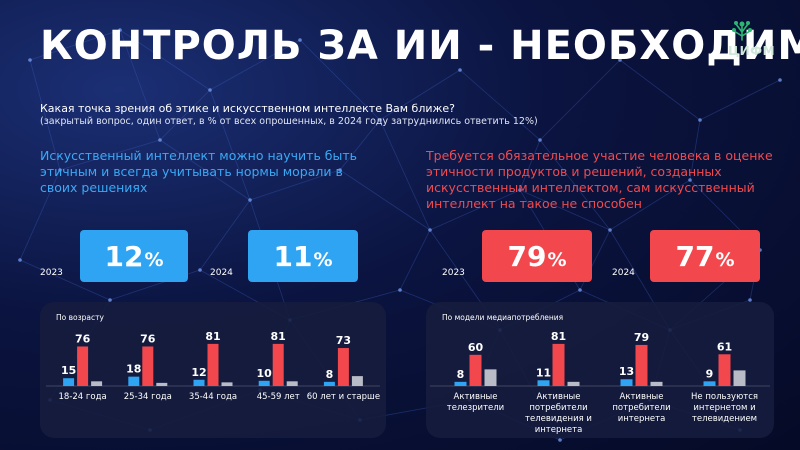 This screenshot has height=450, width=800. I want to click on bar-value-label: 73, so click(343, 340).